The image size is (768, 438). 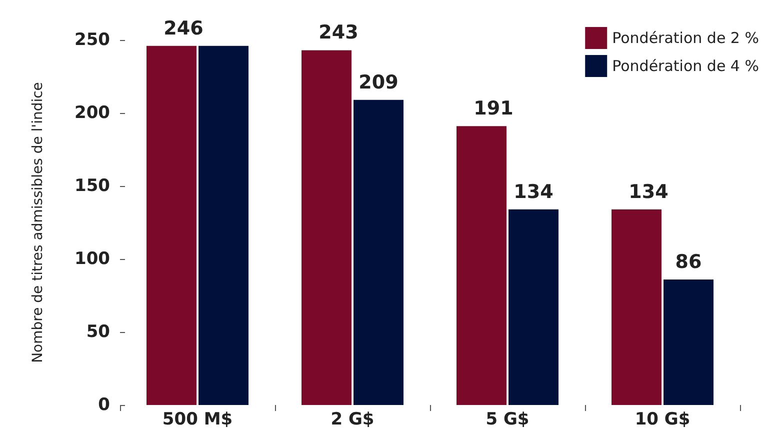 I want to click on y-tick-label: 100, so click(x=92, y=259).